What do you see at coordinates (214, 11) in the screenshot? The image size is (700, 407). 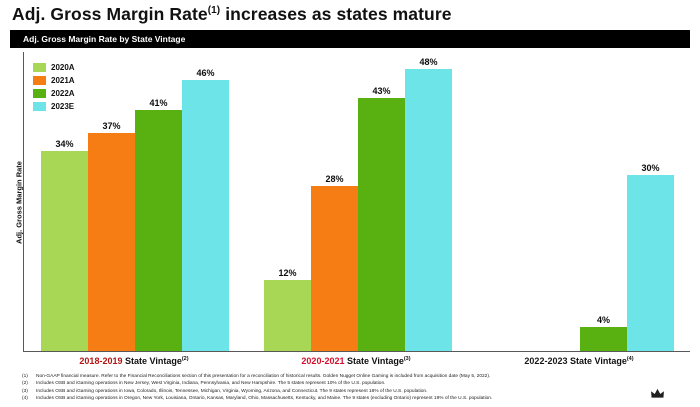 I see `slide-title-footnote-ref: (1)` at bounding box center [214, 11].